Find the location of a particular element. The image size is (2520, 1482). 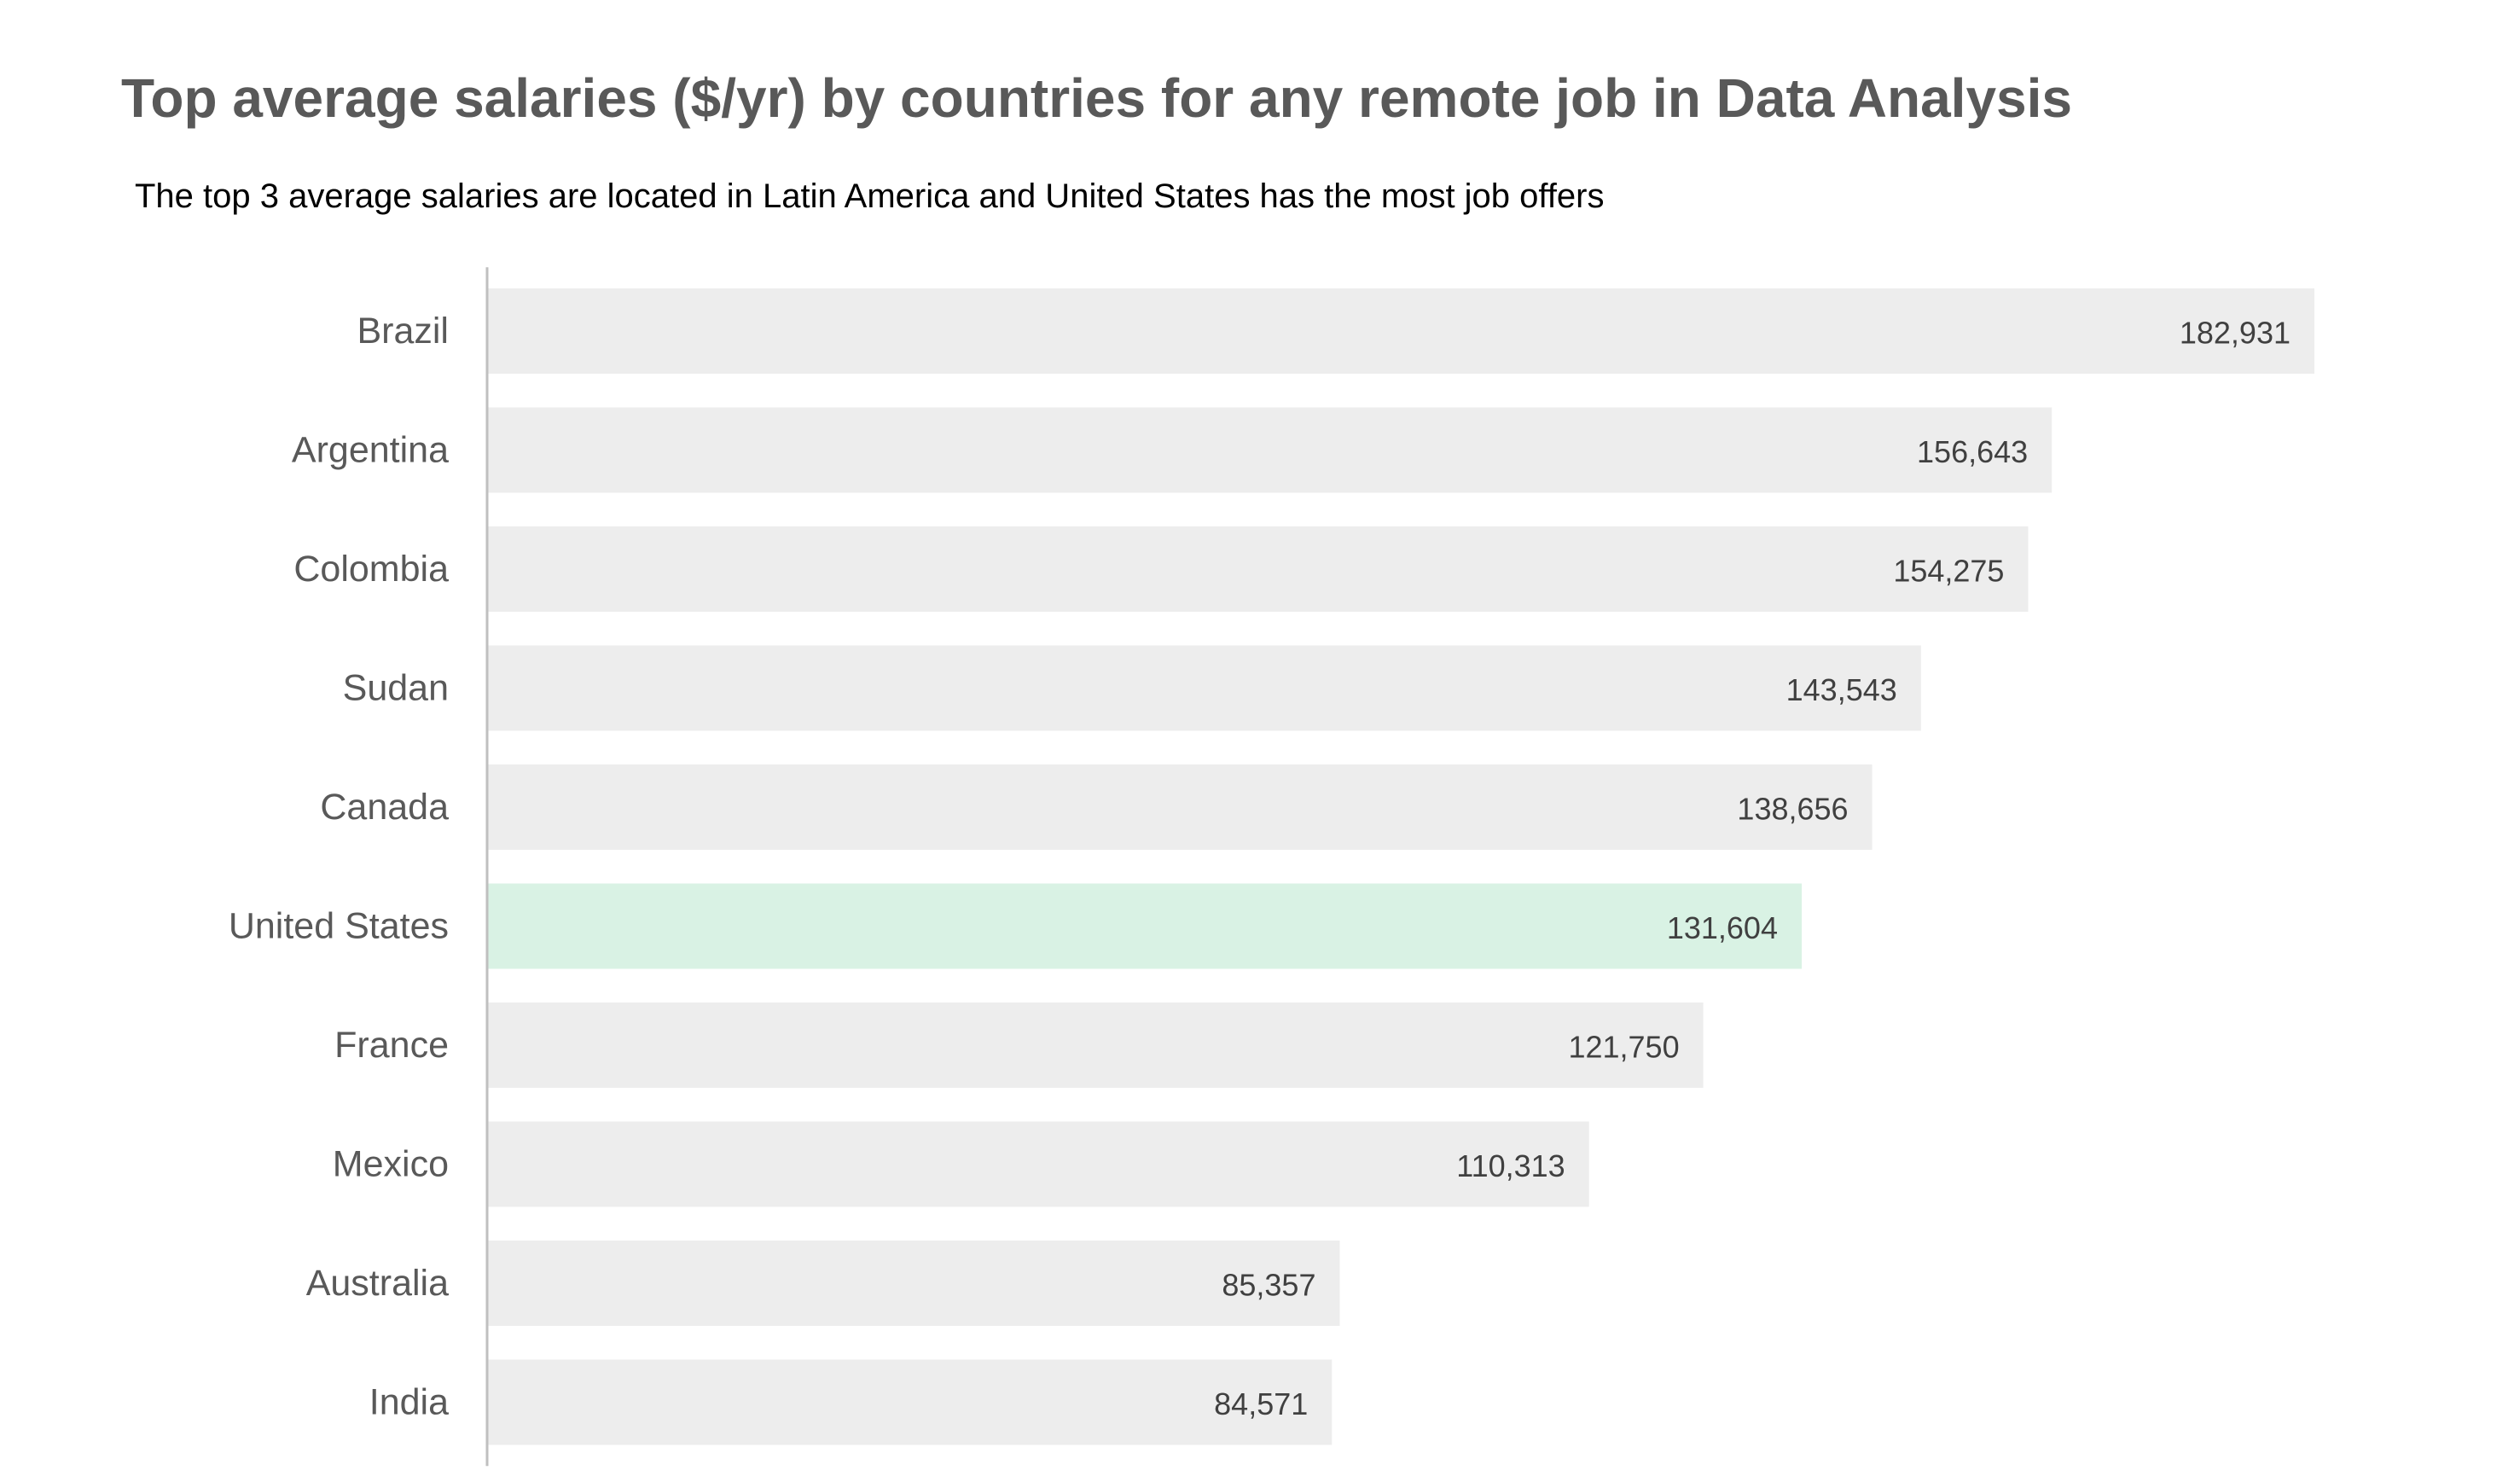

category-label-australia: Australia is located at coordinates (378, 1283).